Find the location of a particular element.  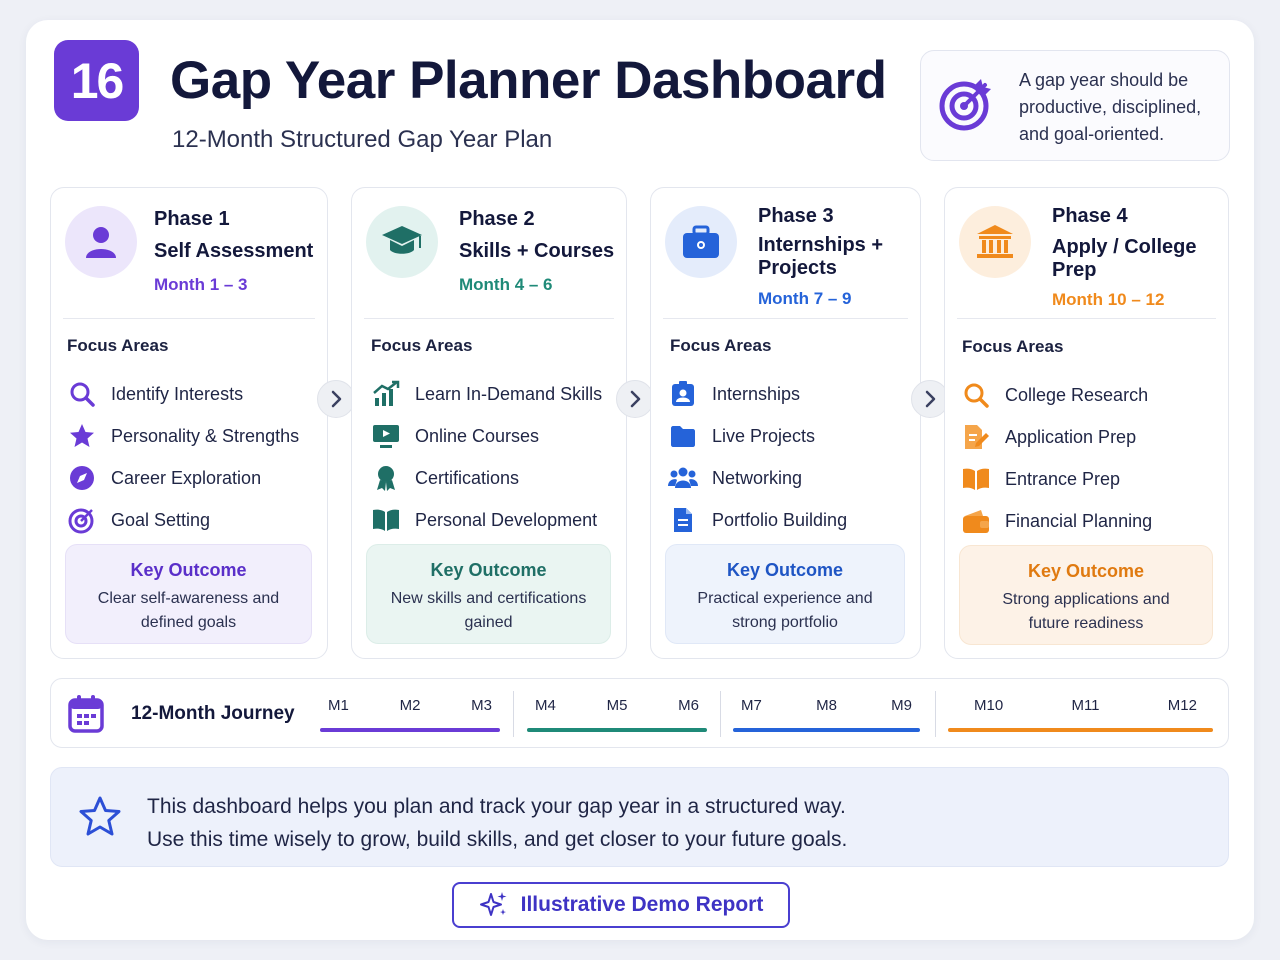

phase-name: Skills + Courses is located at coordinates (537, 251).